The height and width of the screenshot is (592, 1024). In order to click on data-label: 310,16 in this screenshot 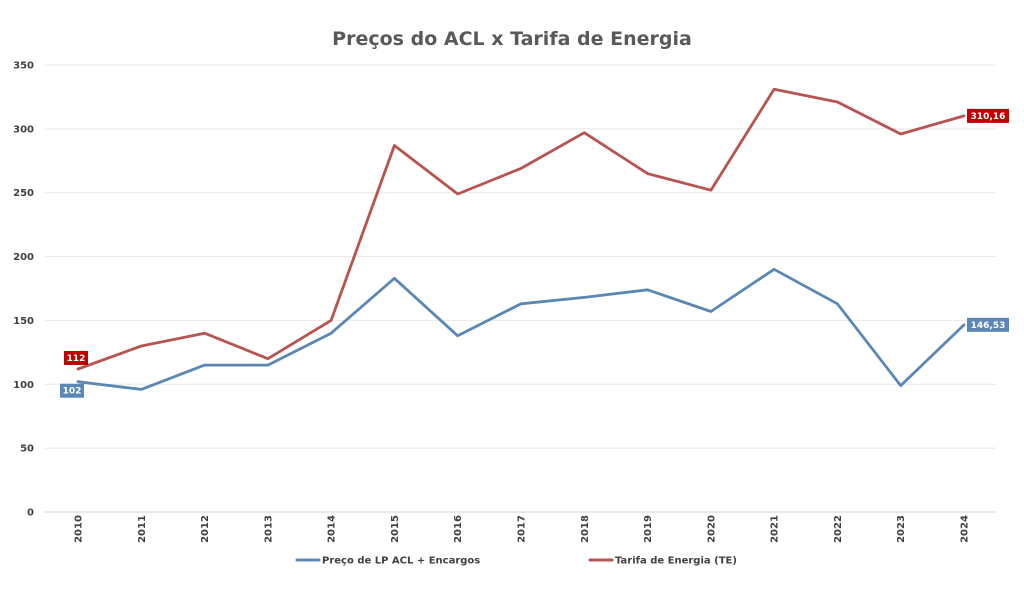, I will do `click(988, 117)`.